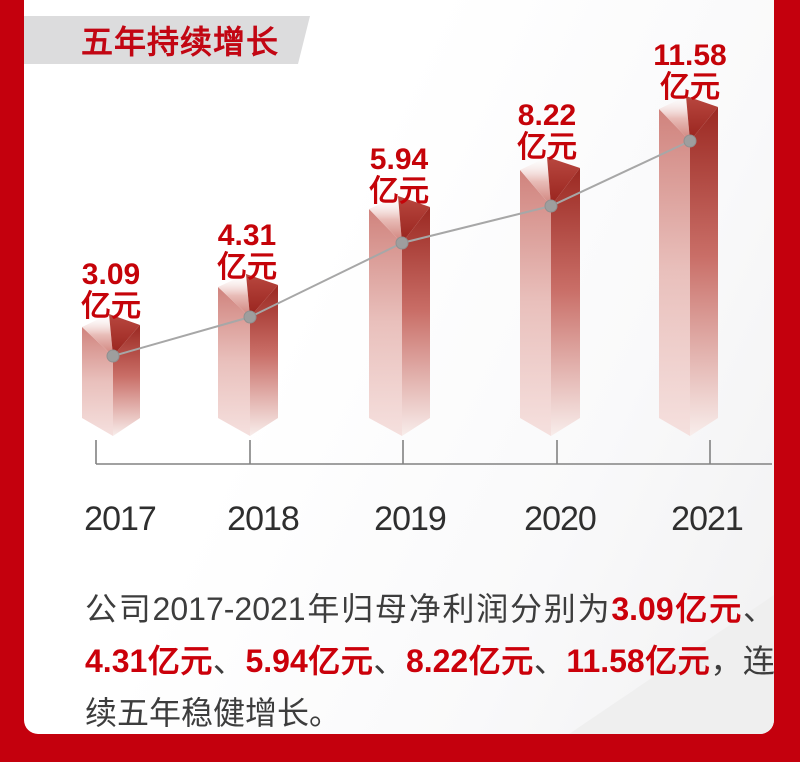 The width and height of the screenshot is (800, 762). I want to click on summary-segment-3: 4.31亿元, so click(149, 661).